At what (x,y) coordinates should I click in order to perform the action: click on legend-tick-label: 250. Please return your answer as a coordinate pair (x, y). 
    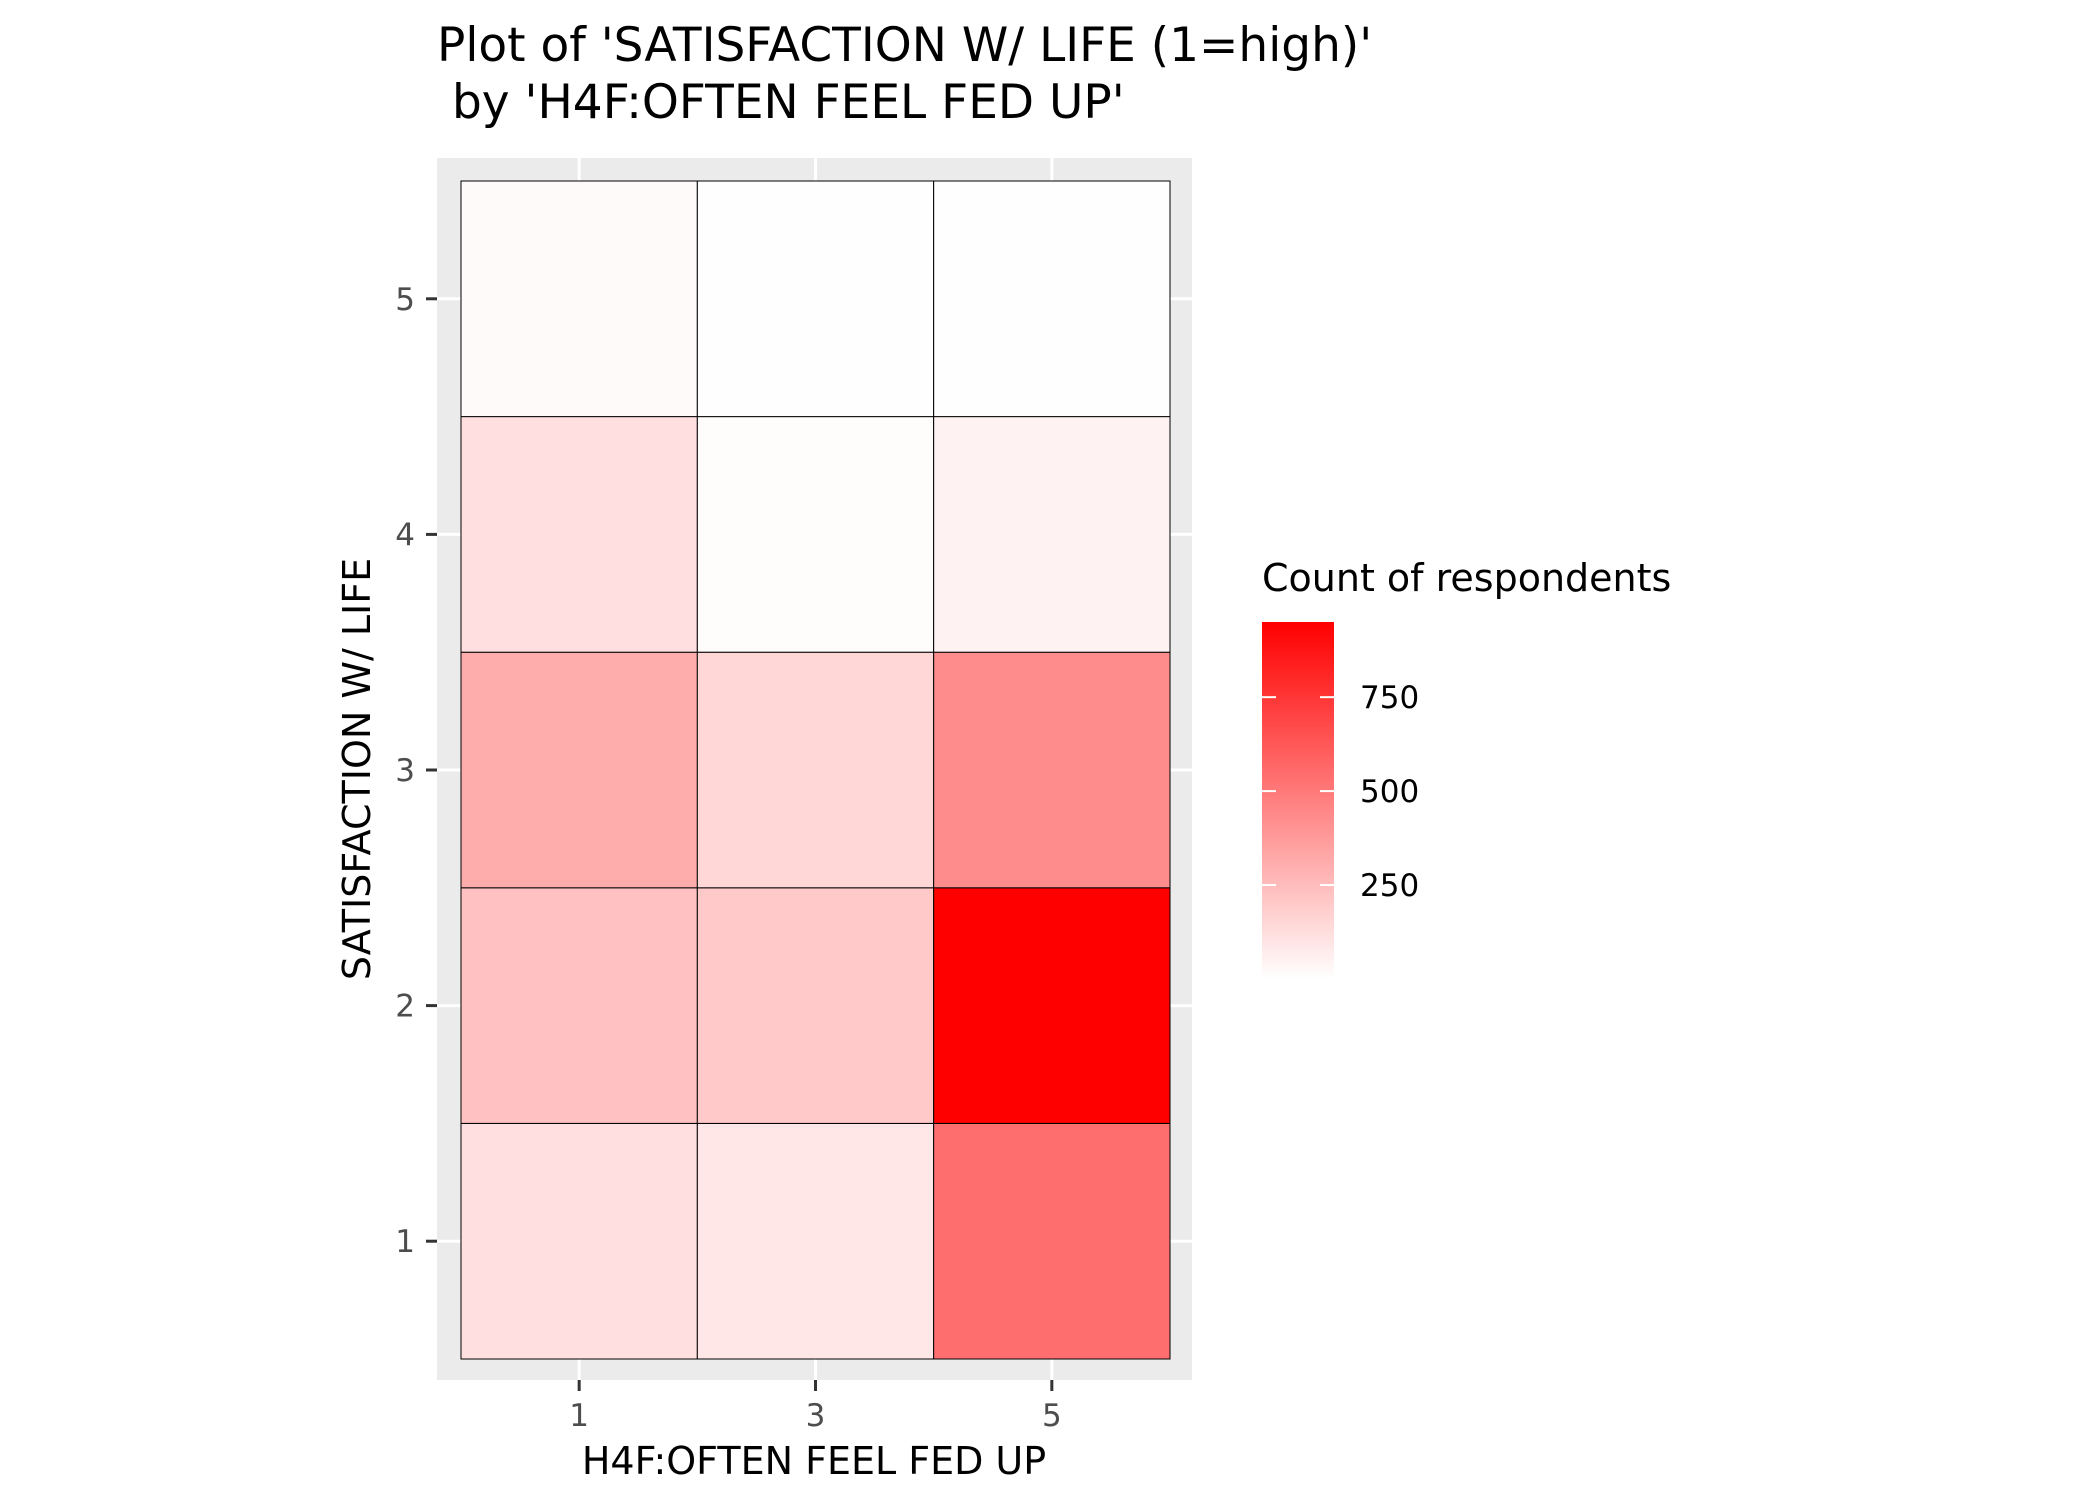
    Looking at the image, I should click on (1389, 886).